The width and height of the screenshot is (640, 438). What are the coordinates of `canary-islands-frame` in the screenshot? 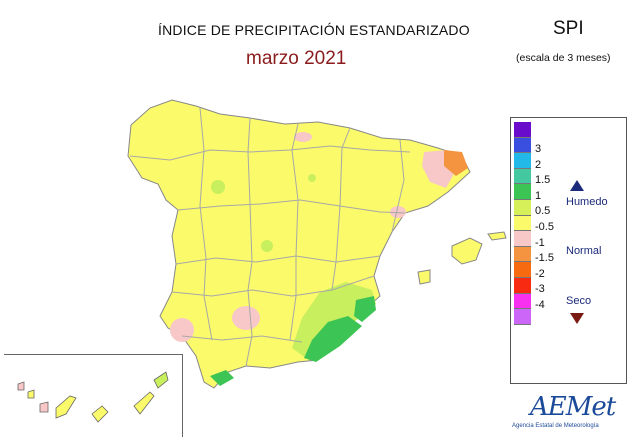 It's located at (93, 395).